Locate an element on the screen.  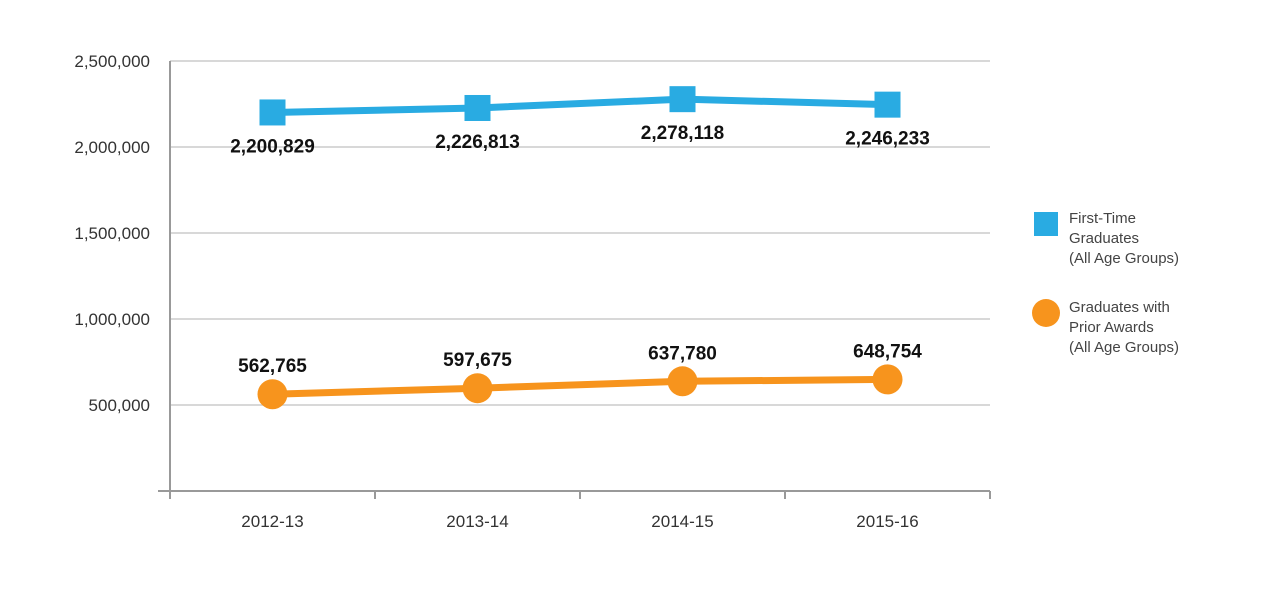
prior_awards-data-label: 648,754 is located at coordinates (887, 351).